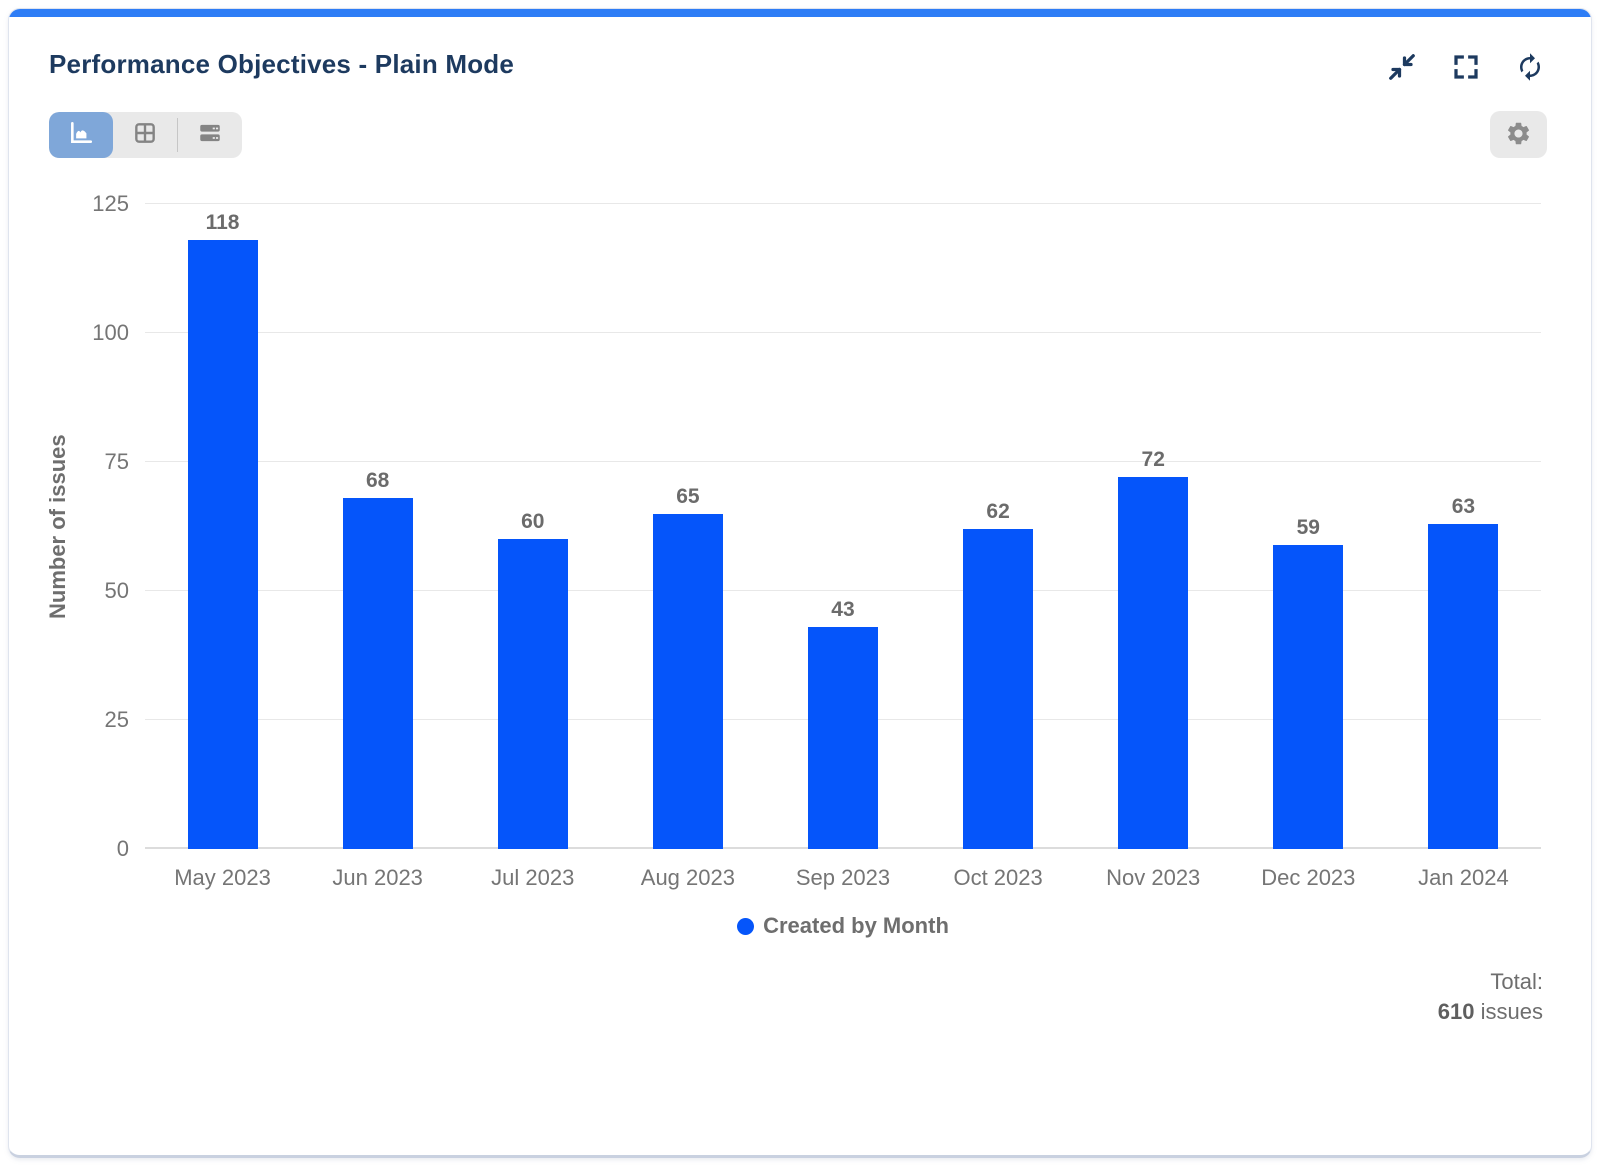 This screenshot has height=1172, width=1600. I want to click on y-tick-label: 25, so click(116, 719).